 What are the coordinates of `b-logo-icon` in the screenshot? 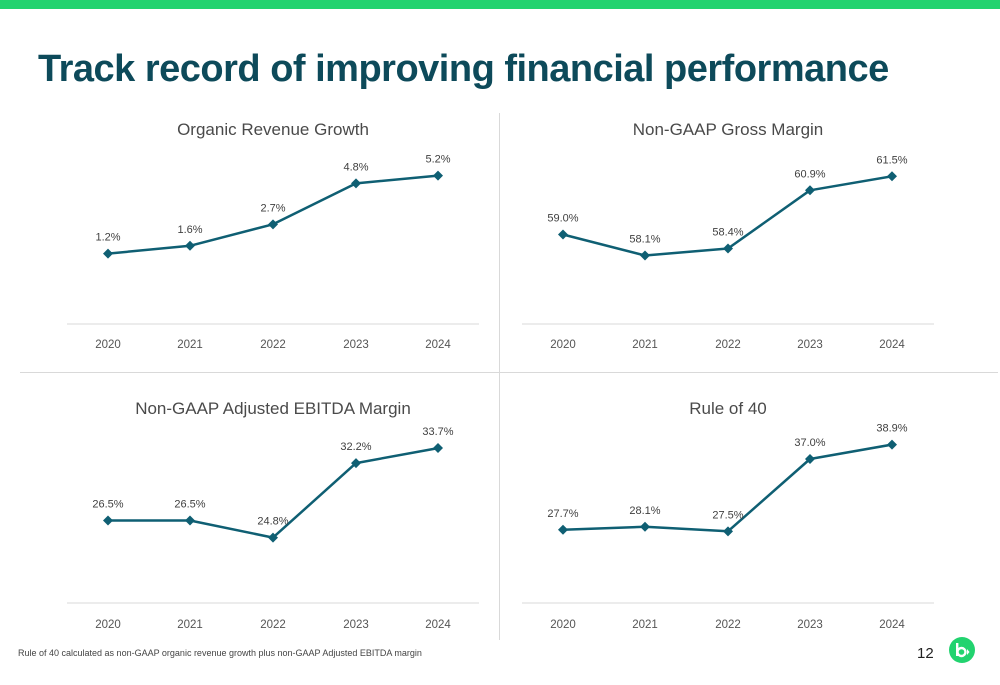 It's located at (962, 650).